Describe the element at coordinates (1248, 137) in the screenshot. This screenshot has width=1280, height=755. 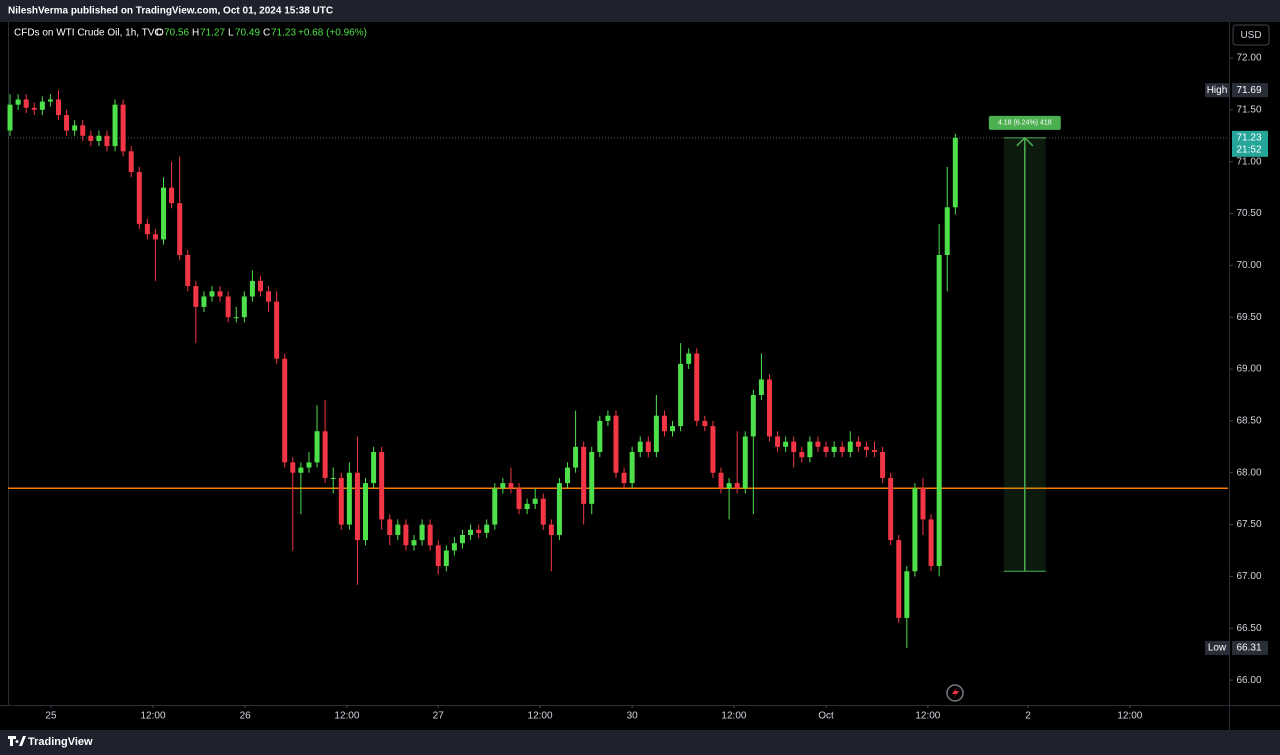
I see `price-label: 71.23` at that location.